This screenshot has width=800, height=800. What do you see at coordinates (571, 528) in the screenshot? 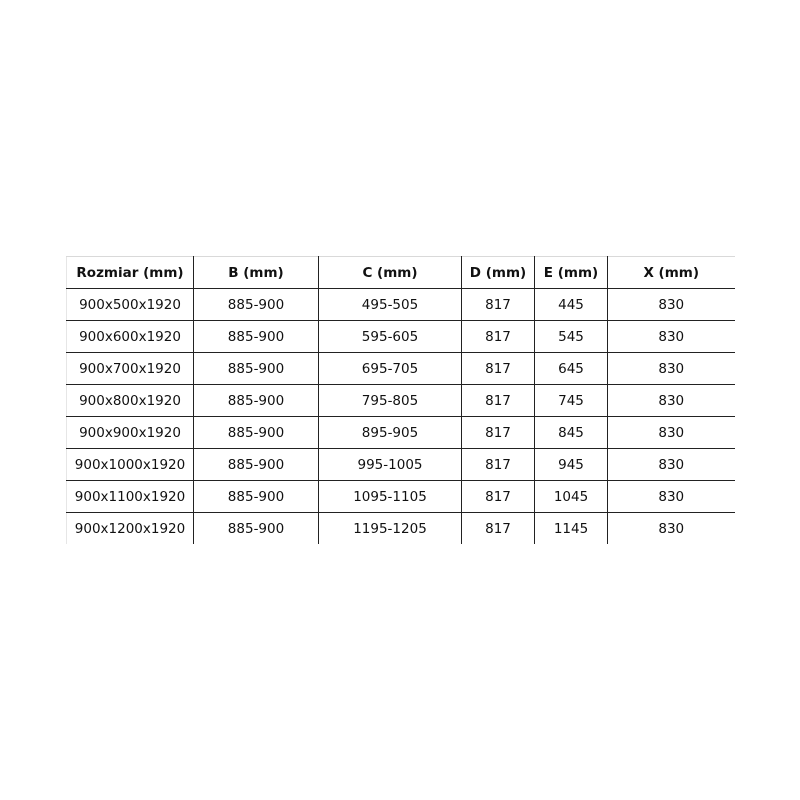
I see `table-cell: 1145` at bounding box center [571, 528].